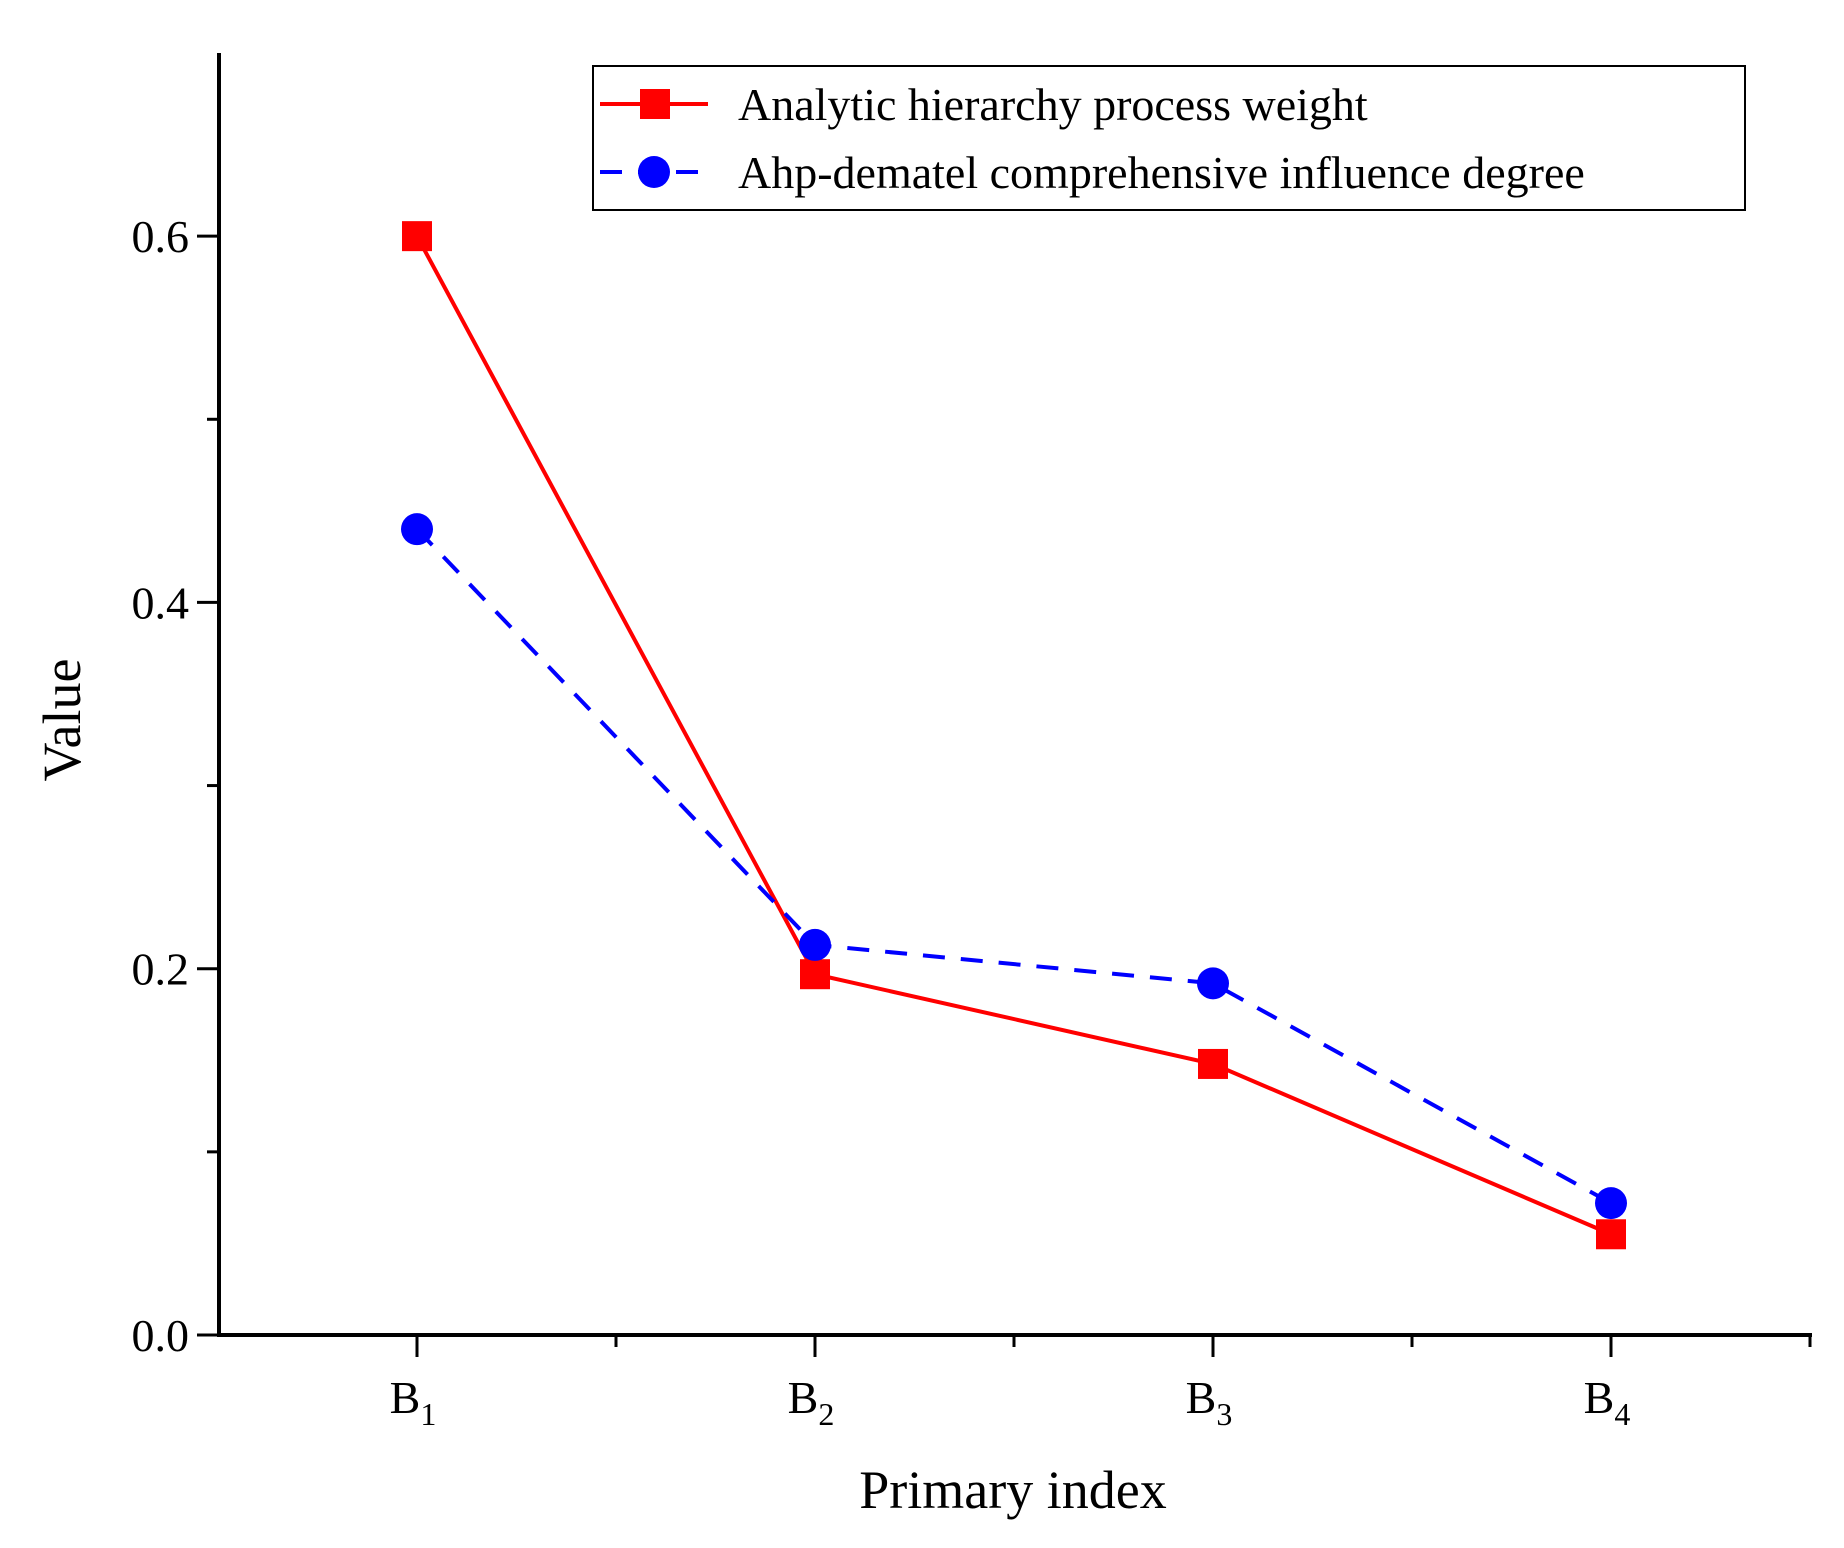 This screenshot has height=1548, width=1844. I want to click on y-axis-title: Value, so click(62, 720).